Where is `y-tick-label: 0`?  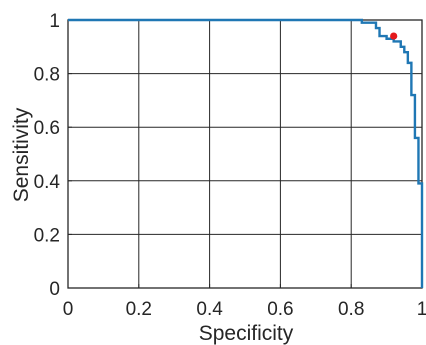
y-tick-label: 0 is located at coordinates (54, 289).